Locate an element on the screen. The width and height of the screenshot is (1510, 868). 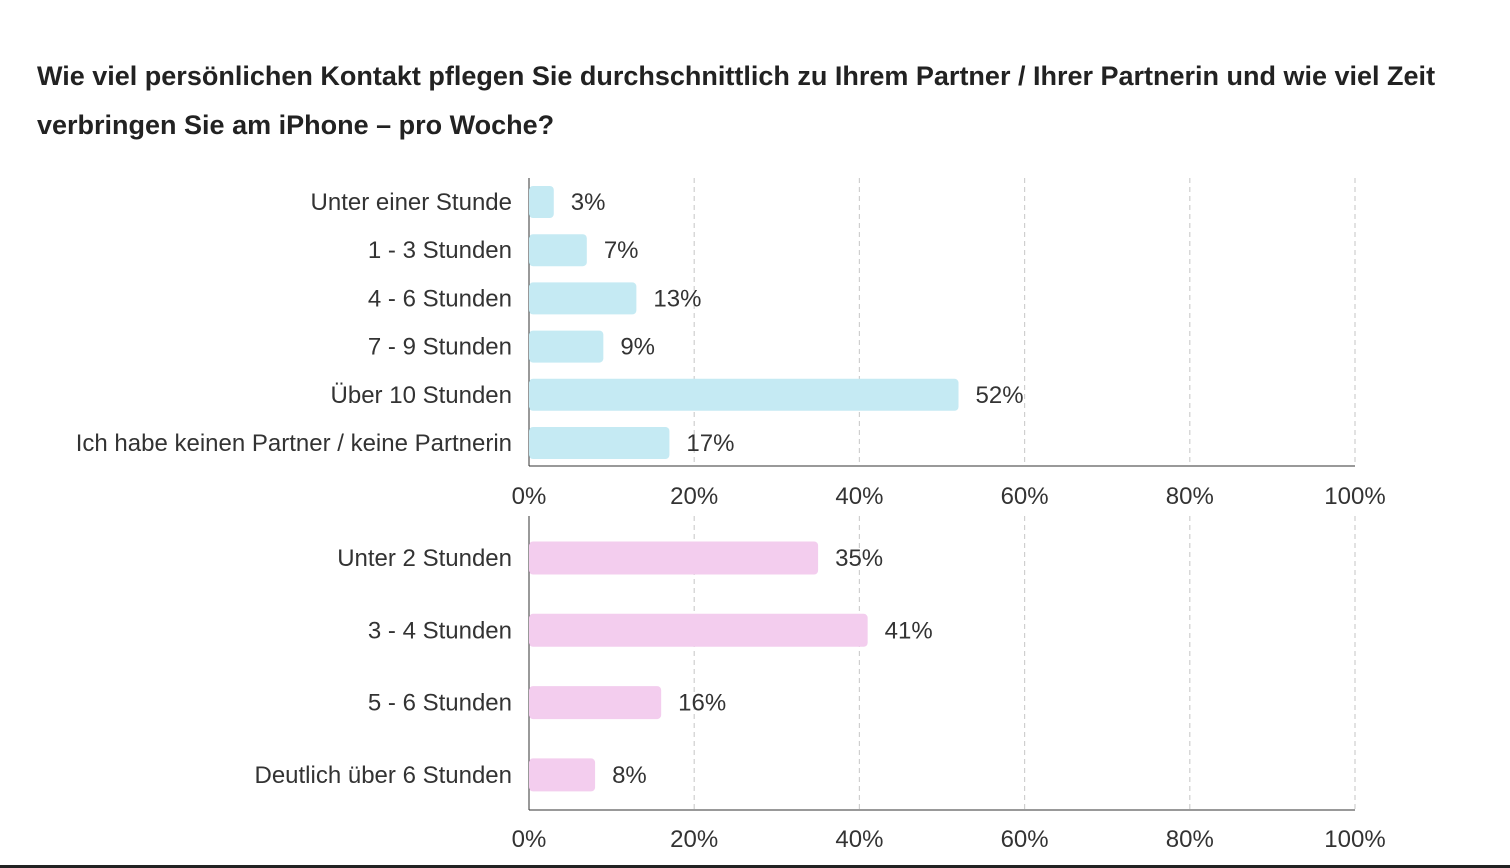
data-label: 7% is located at coordinates (621, 250).